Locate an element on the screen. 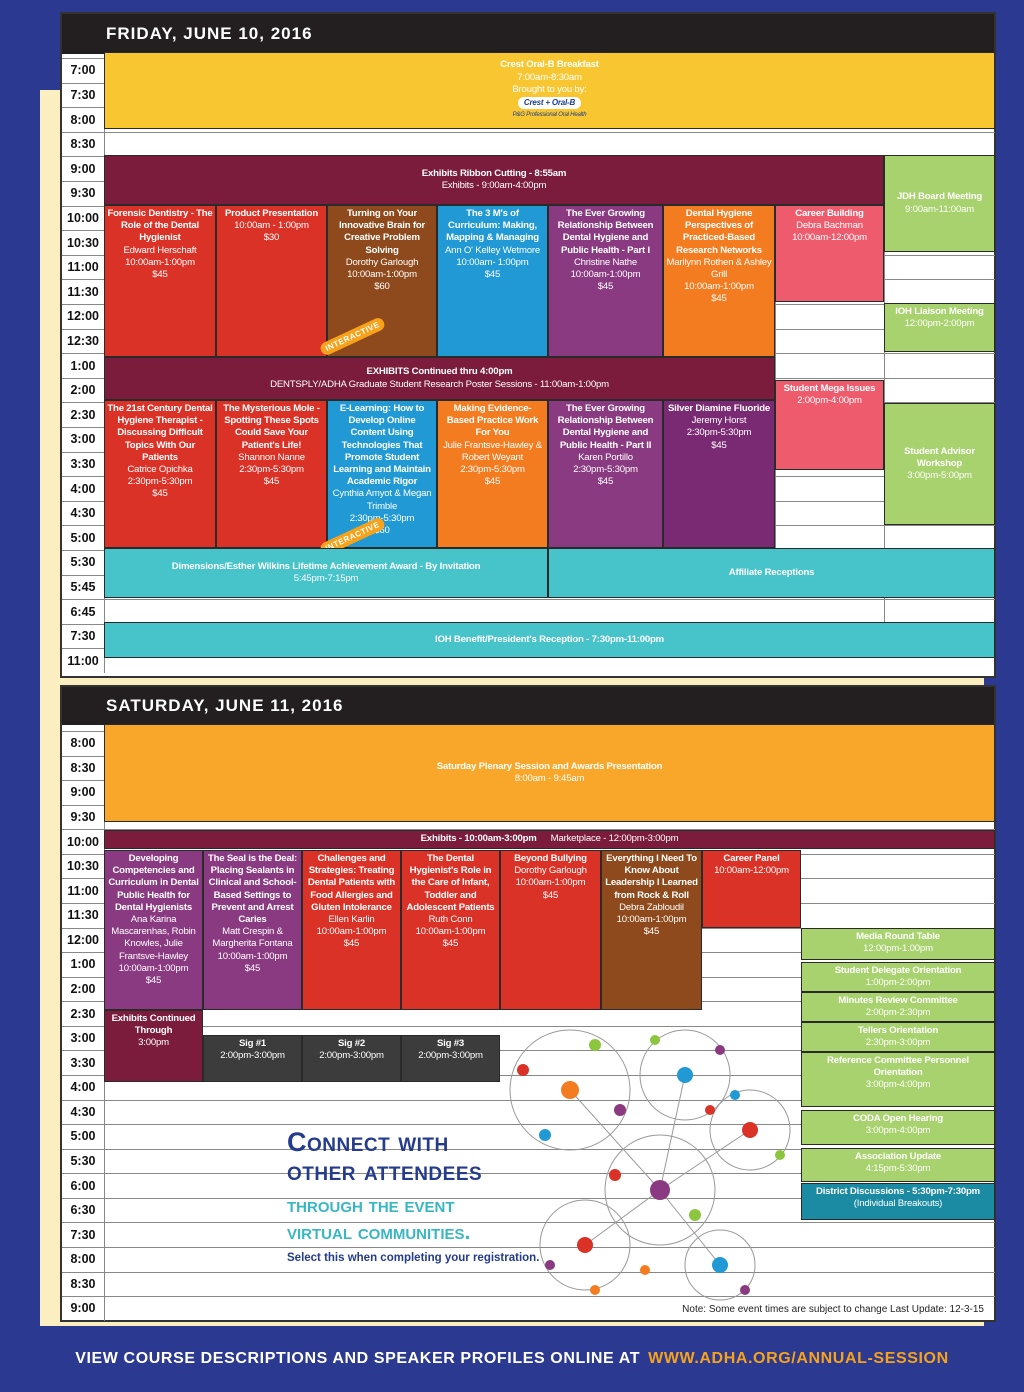 Image resolution: width=1024 pixels, height=1392 pixels. network-graphic is located at coordinates (650, 1165).